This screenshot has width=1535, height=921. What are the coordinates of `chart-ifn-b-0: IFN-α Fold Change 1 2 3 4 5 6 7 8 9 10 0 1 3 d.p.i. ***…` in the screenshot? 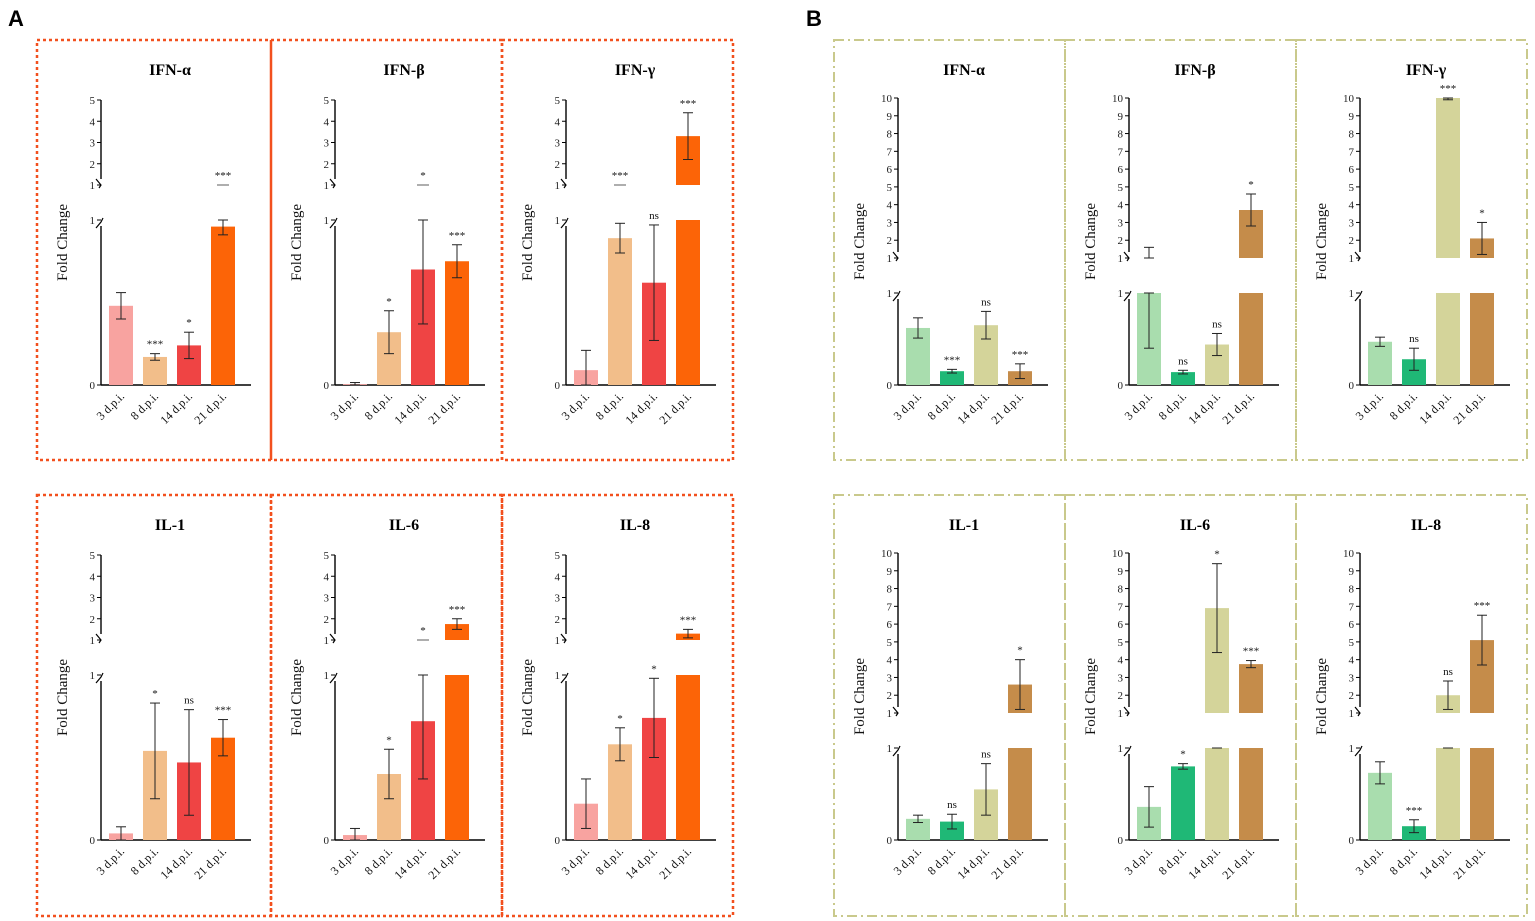 It's located at (950, 244).